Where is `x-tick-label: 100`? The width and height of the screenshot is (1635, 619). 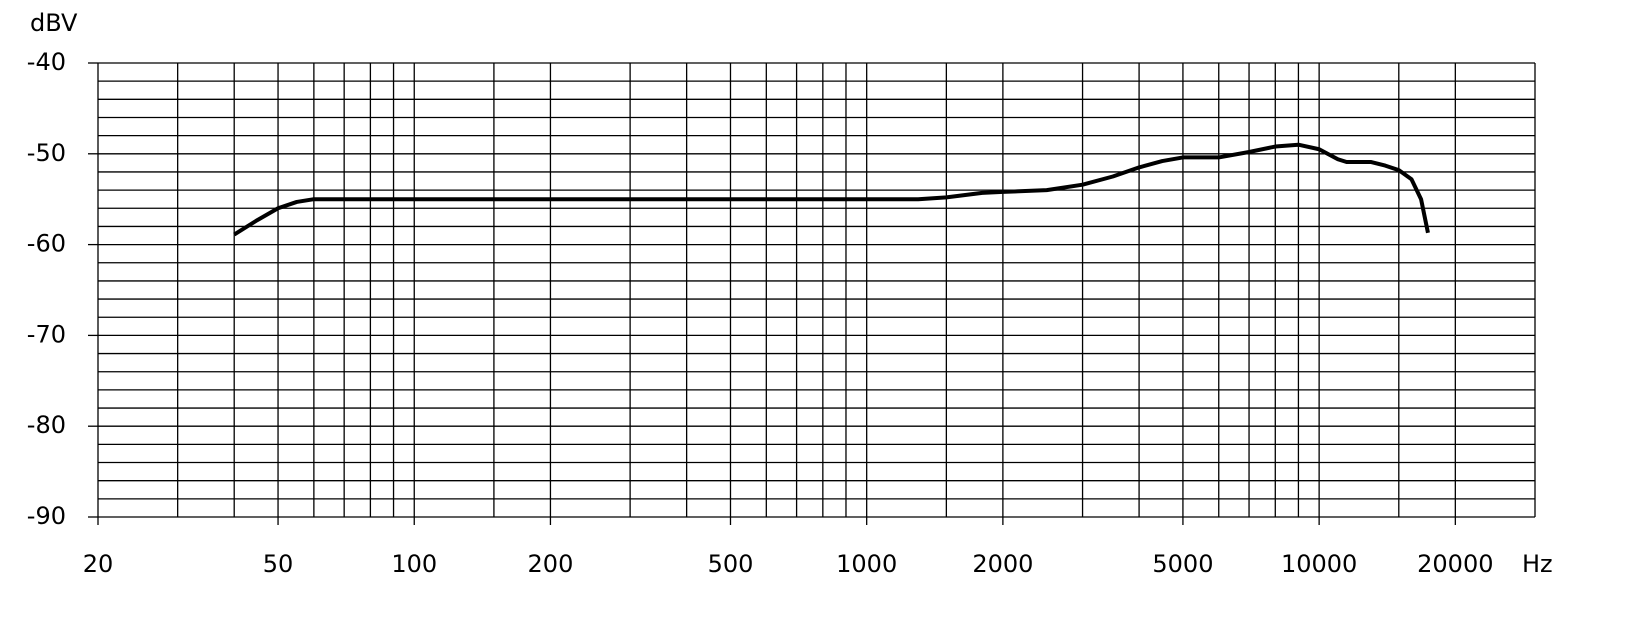 x-tick-label: 100 is located at coordinates (414, 564).